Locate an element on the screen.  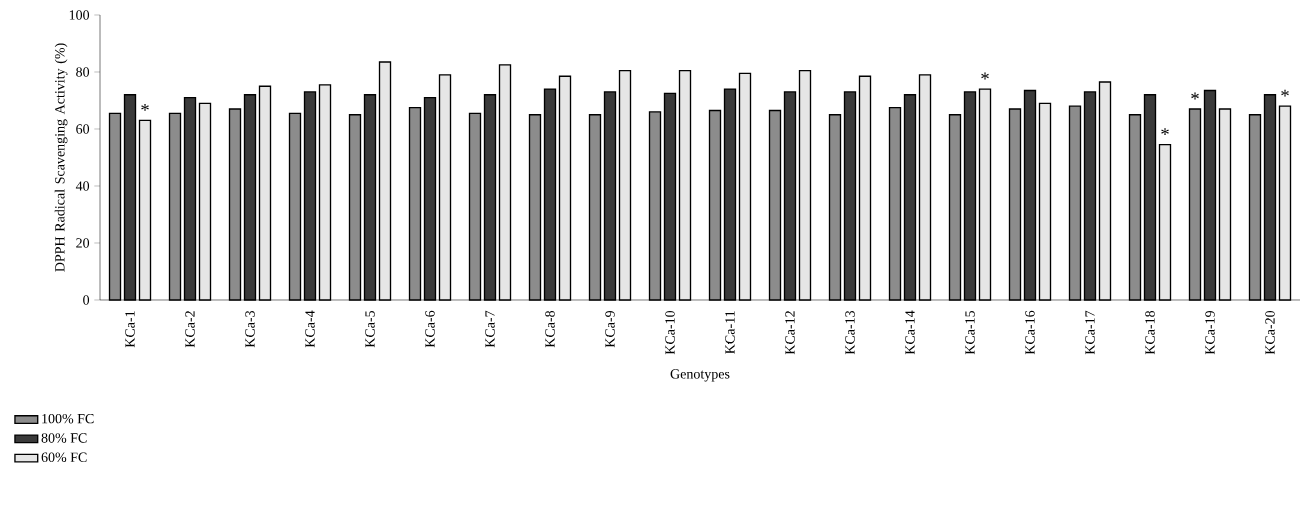
x-tick-label: KCa-5 is located at coordinates (370, 329).